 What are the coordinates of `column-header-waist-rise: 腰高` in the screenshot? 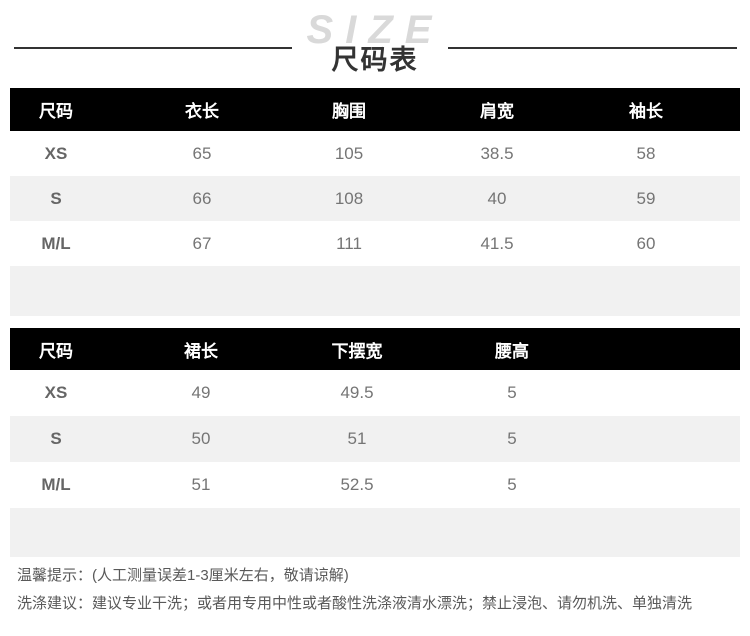 It's located at (512, 351).